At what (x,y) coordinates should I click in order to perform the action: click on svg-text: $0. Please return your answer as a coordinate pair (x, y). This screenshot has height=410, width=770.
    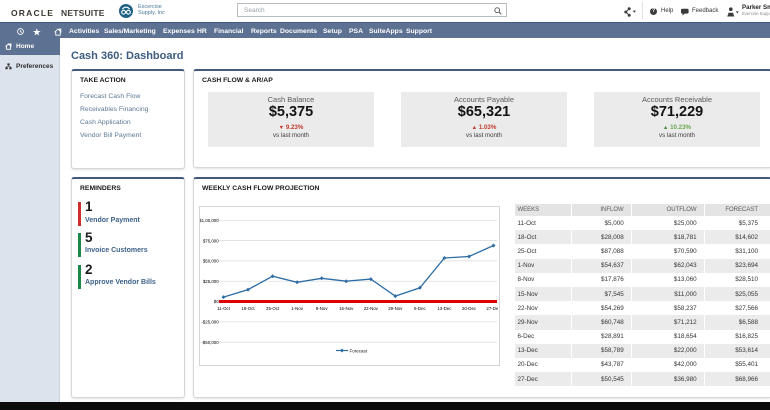
    Looking at the image, I should click on (216, 301).